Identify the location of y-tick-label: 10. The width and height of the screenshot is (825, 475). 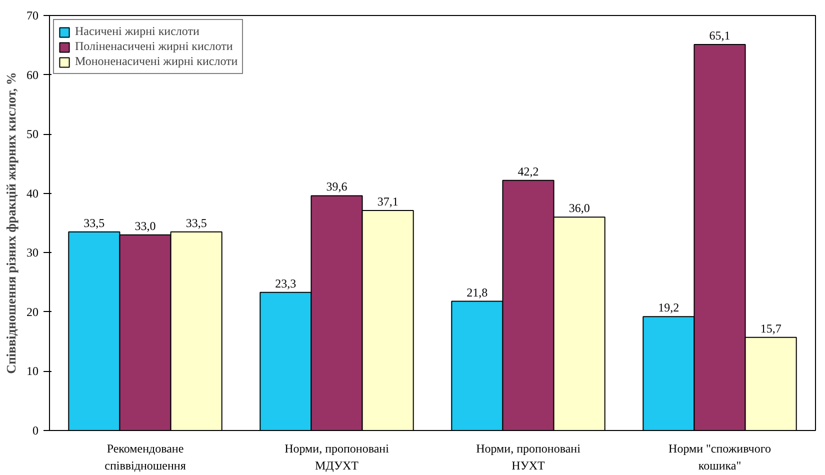
(32, 371).